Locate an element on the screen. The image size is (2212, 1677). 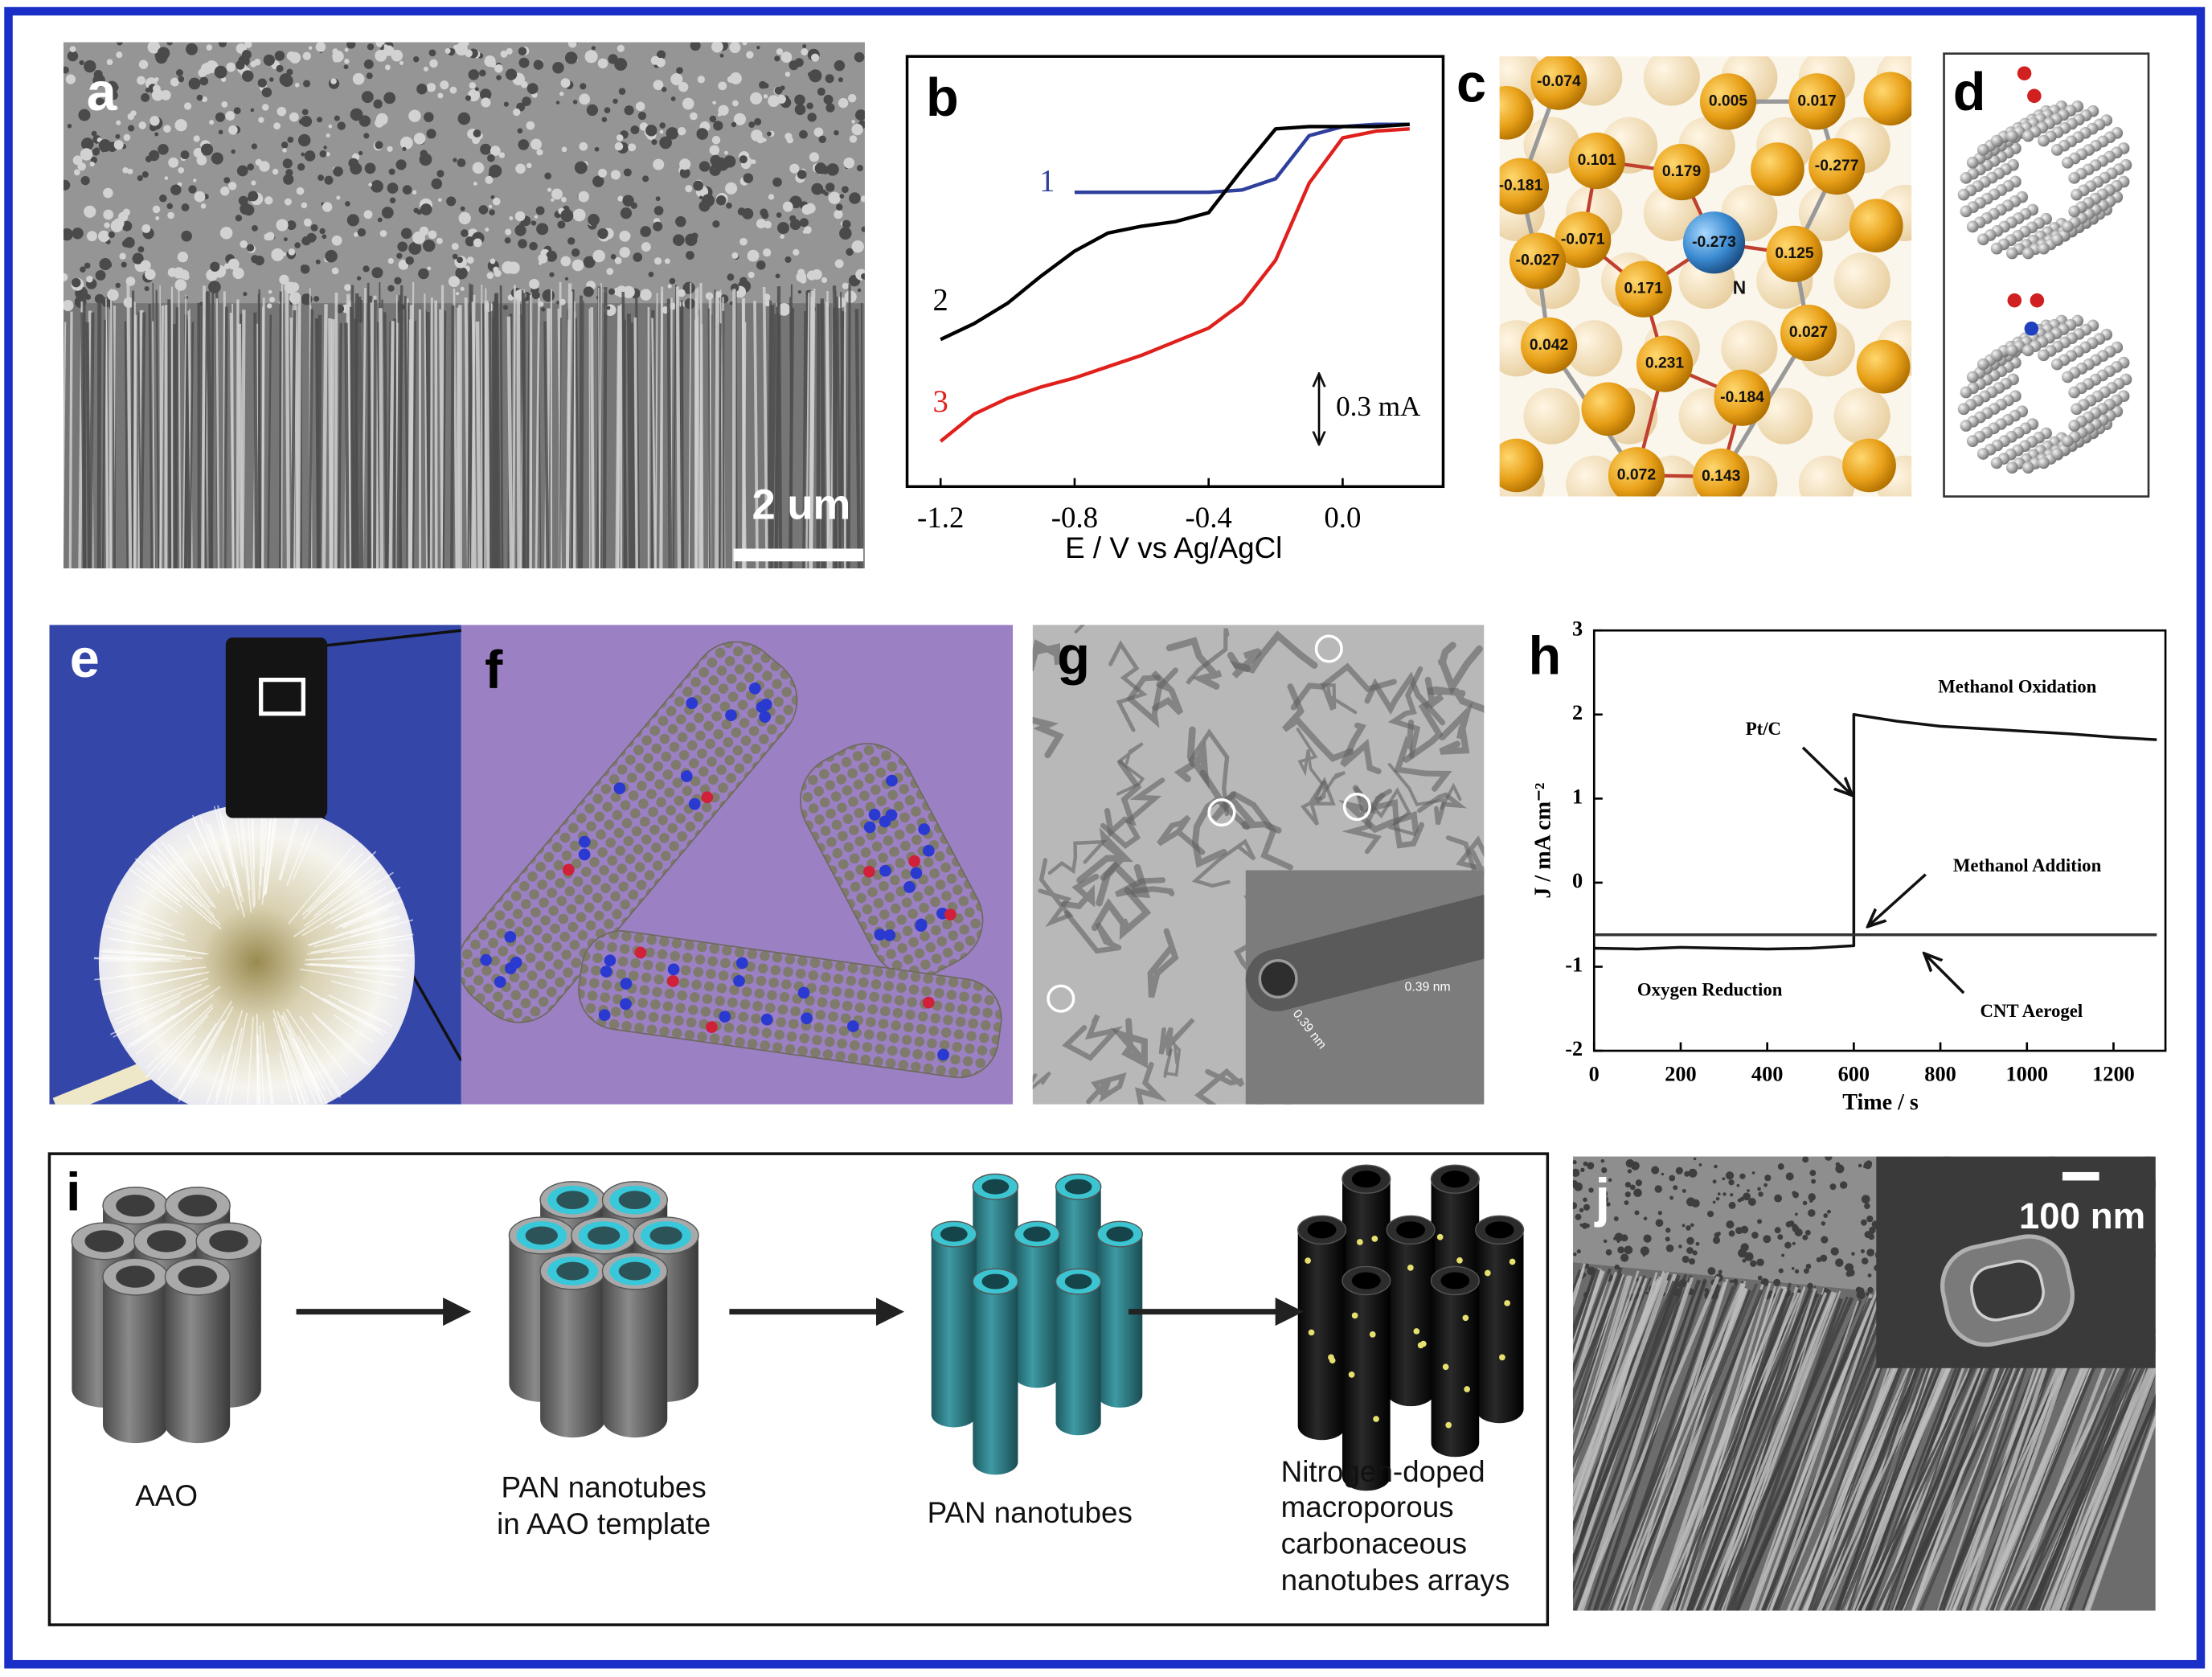
oxygen-atom is located at coordinates (2024, 73).